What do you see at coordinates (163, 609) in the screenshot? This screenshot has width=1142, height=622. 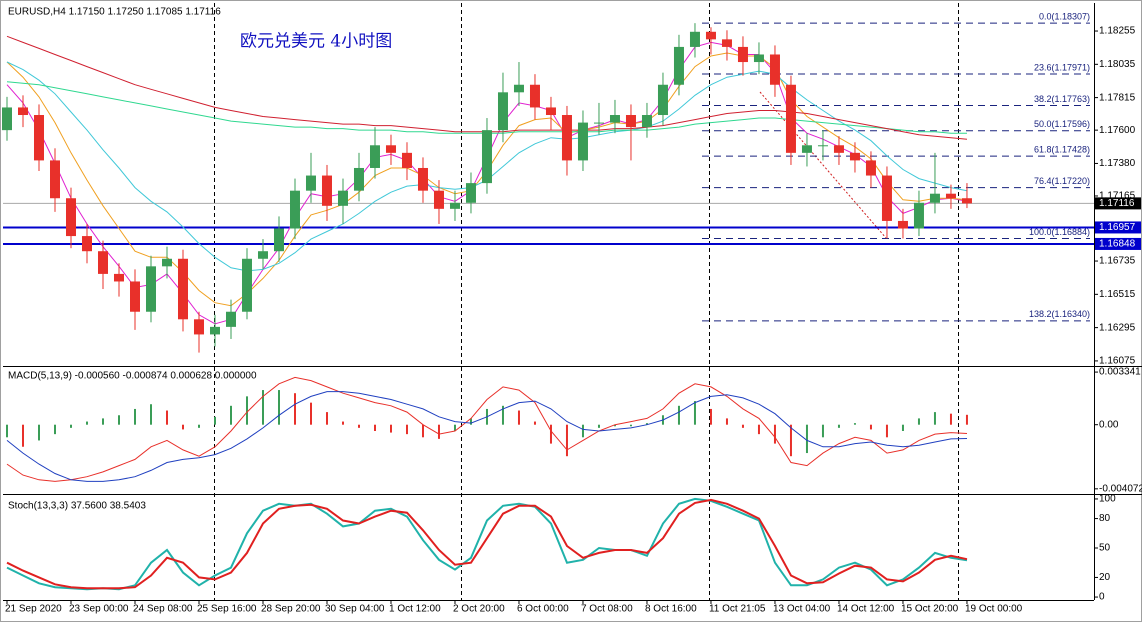 I see `x-tick-label: 24 Sep 08:00` at bounding box center [163, 609].